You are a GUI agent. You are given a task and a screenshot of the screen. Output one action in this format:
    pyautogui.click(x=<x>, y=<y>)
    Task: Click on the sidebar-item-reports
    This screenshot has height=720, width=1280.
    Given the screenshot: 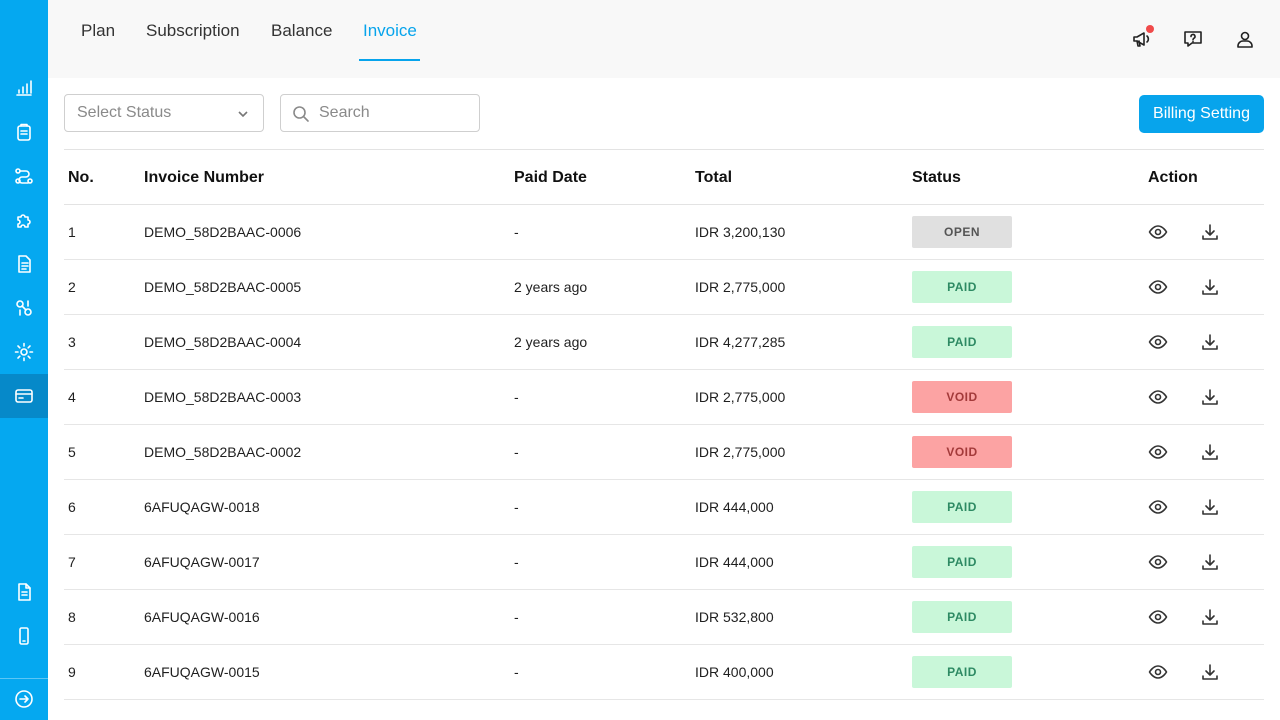 What is the action you would take?
    pyautogui.click(x=24, y=592)
    